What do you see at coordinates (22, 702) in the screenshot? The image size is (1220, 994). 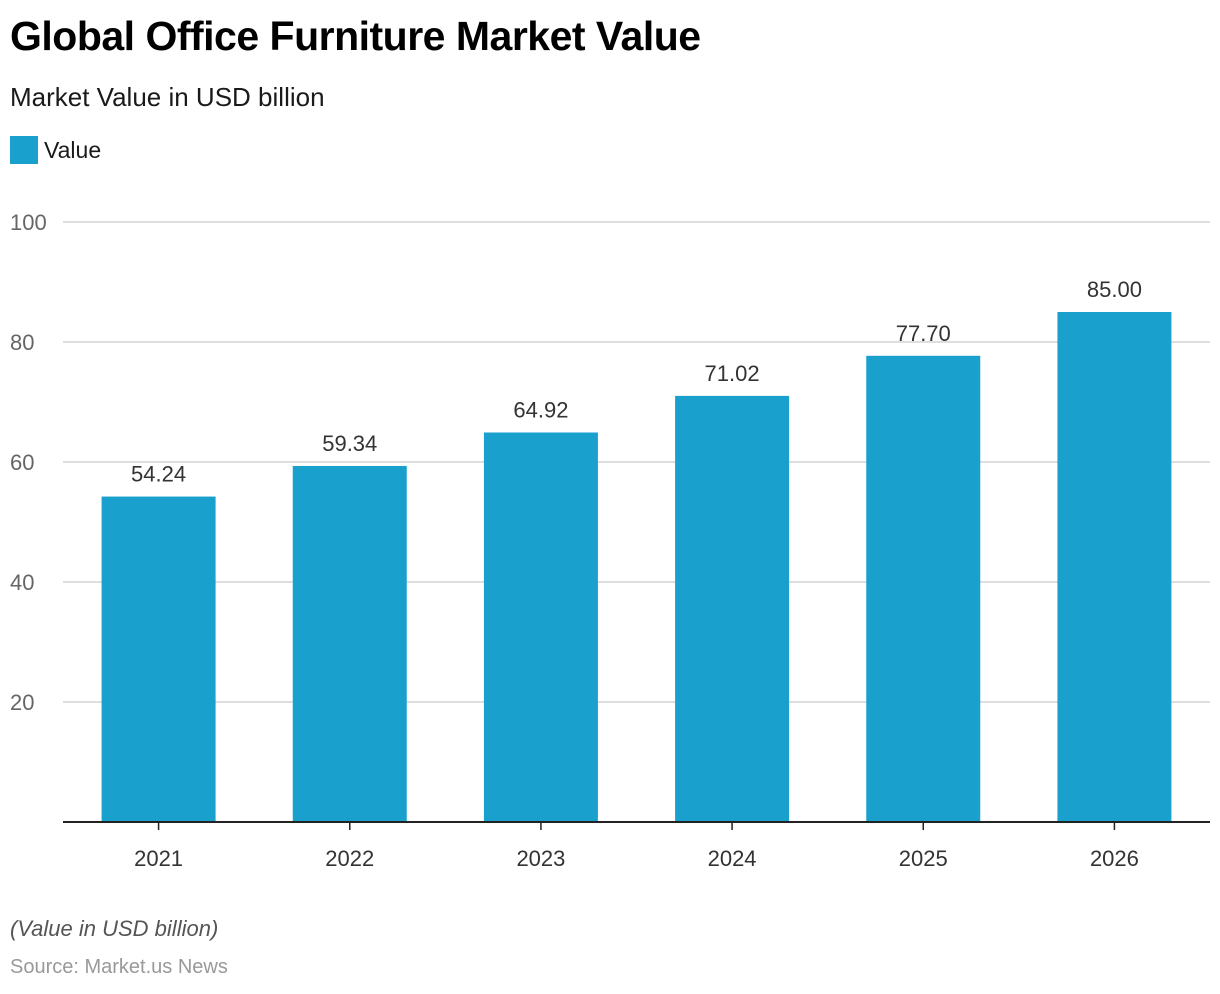 I see `y-tick-label: 20` at bounding box center [22, 702].